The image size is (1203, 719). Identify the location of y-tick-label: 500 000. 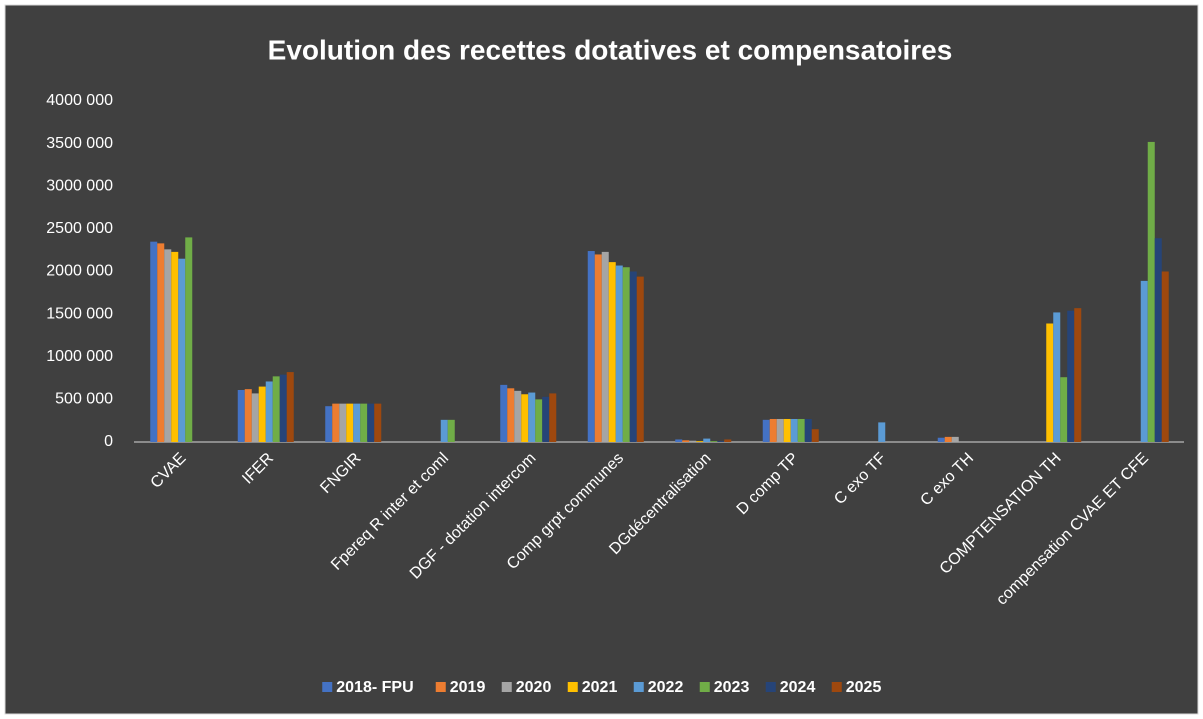
(84, 399).